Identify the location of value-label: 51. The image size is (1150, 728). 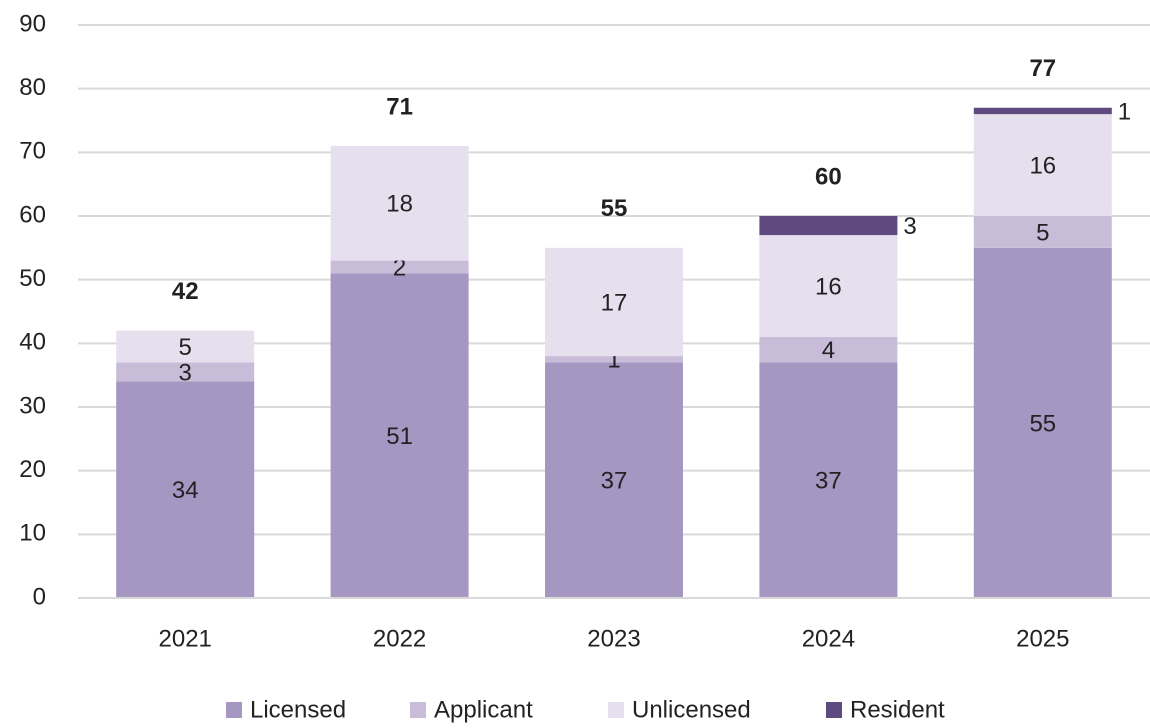
(399, 436).